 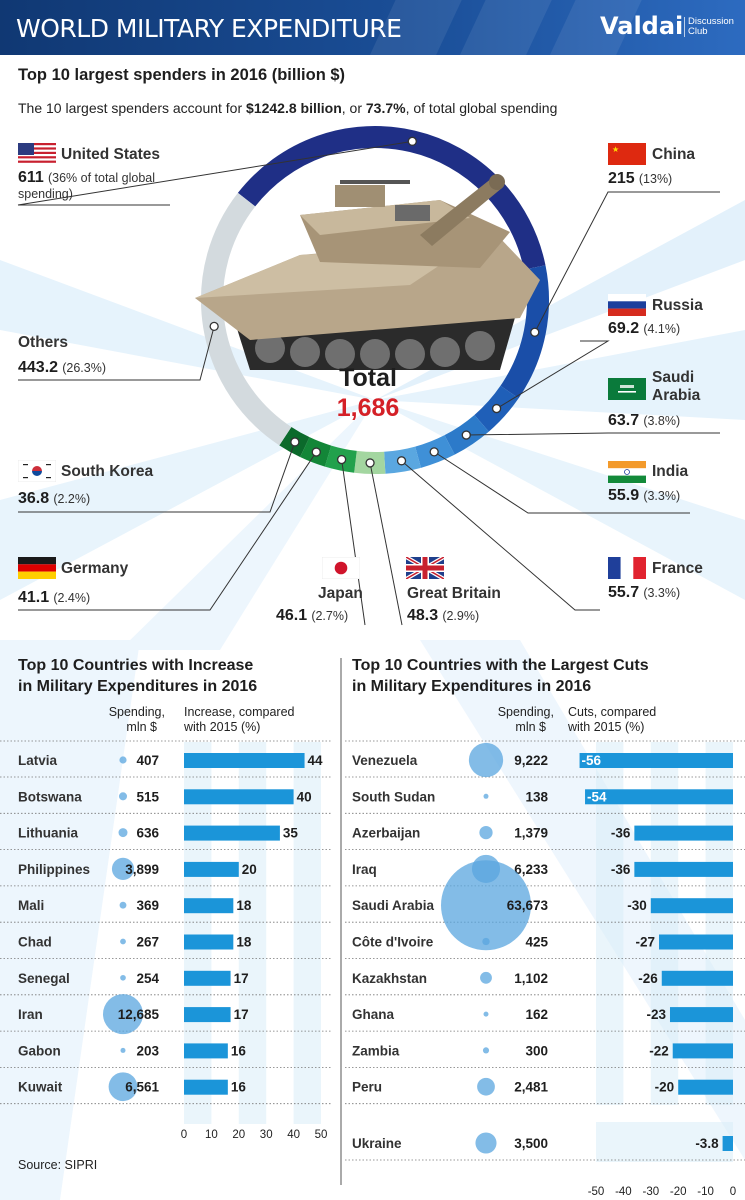 I want to click on lead-amount: $1242.8 billion, so click(x=294, y=108).